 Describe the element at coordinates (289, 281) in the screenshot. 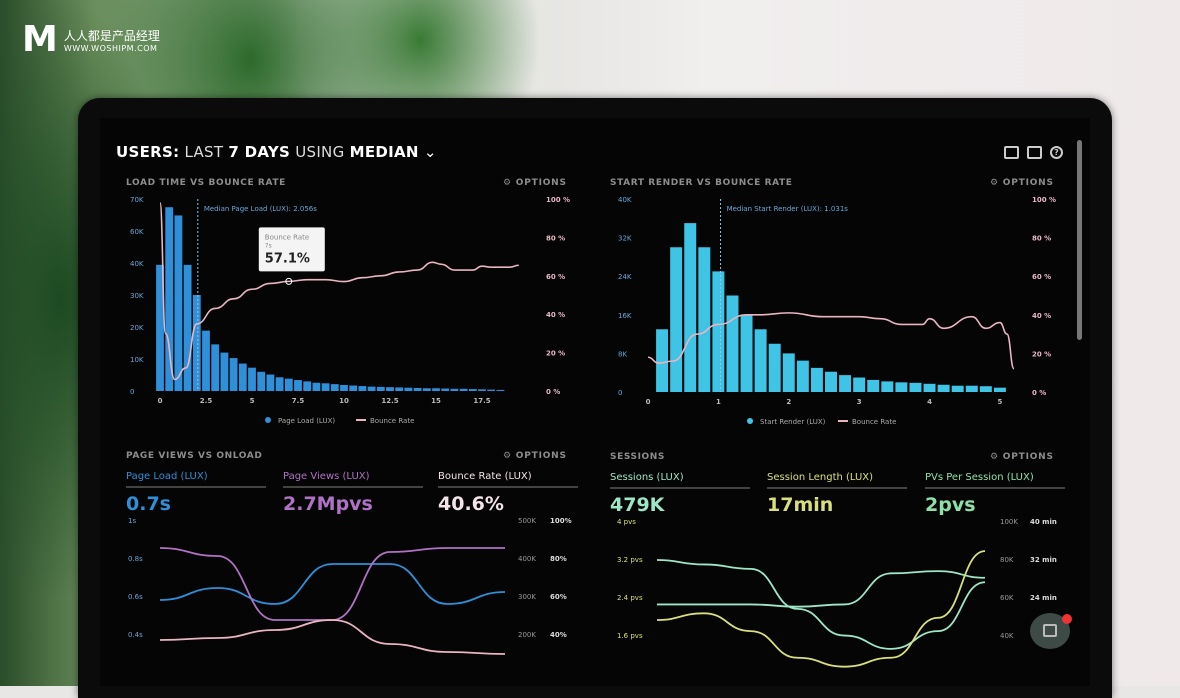

I see `tooltip-point` at that location.